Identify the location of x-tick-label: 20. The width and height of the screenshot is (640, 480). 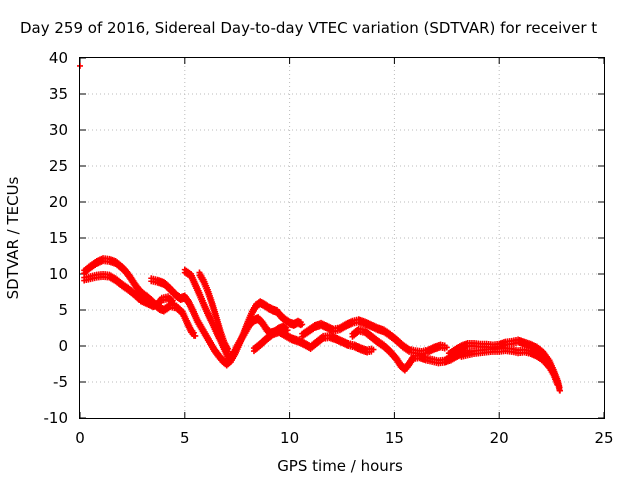
(499, 438).